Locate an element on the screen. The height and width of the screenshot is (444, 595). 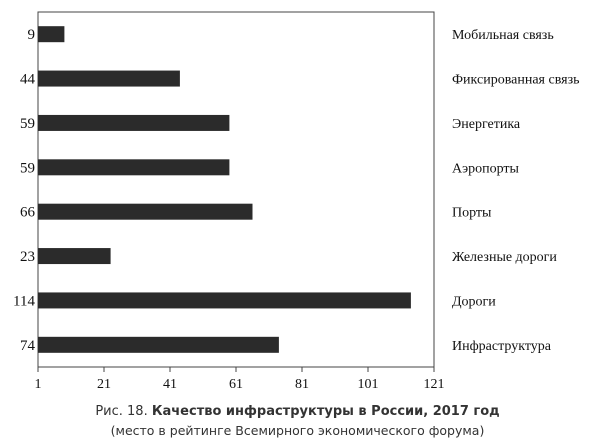
category-label: Аэропорты is located at coordinates (486, 168).